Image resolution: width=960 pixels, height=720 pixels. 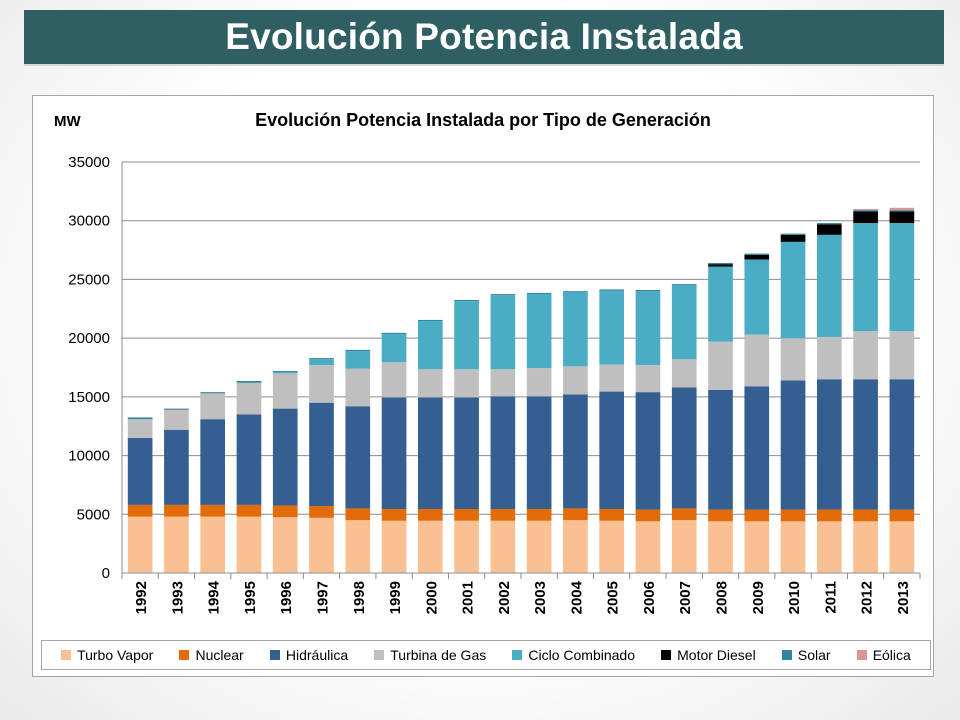 What do you see at coordinates (93, 514) in the screenshot?
I see `y-tick-label: 5000` at bounding box center [93, 514].